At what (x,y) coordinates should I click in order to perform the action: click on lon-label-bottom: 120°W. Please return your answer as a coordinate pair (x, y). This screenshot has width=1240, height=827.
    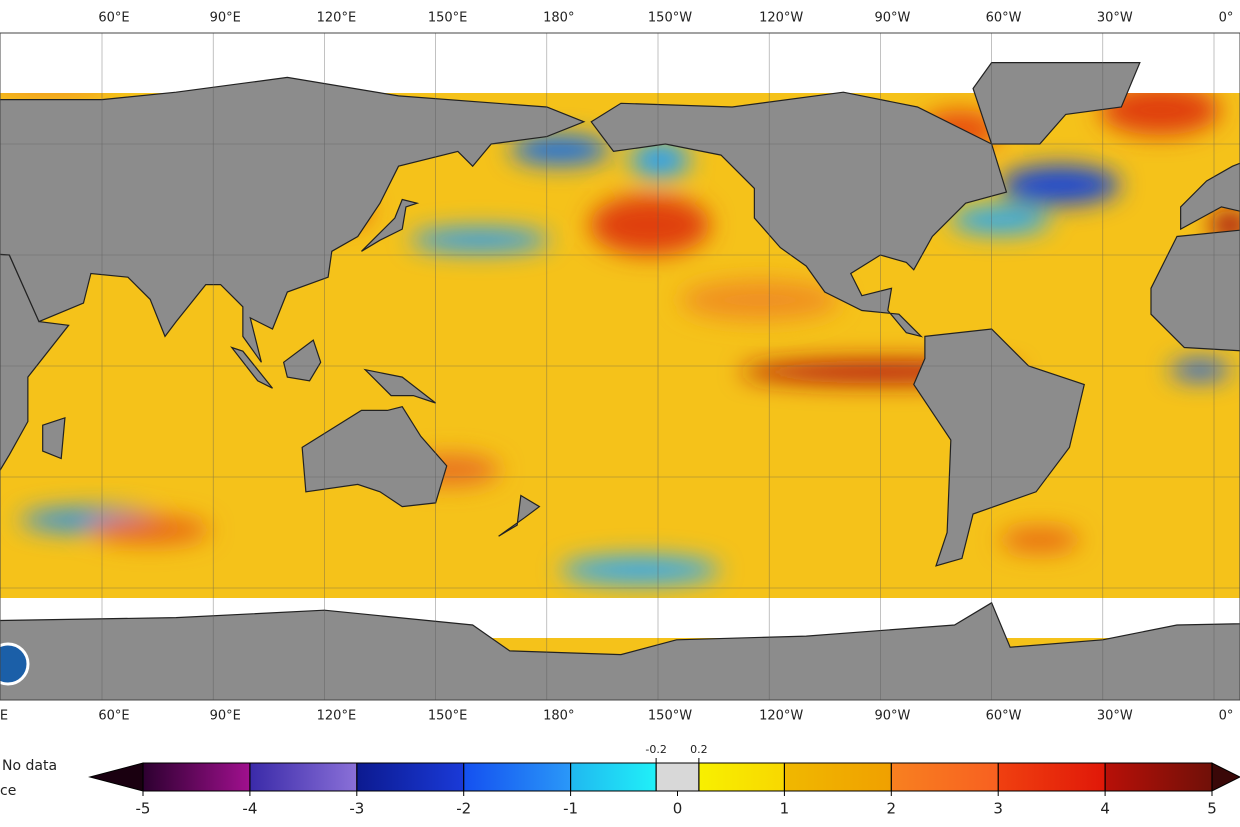
    Looking at the image, I should click on (781, 716).